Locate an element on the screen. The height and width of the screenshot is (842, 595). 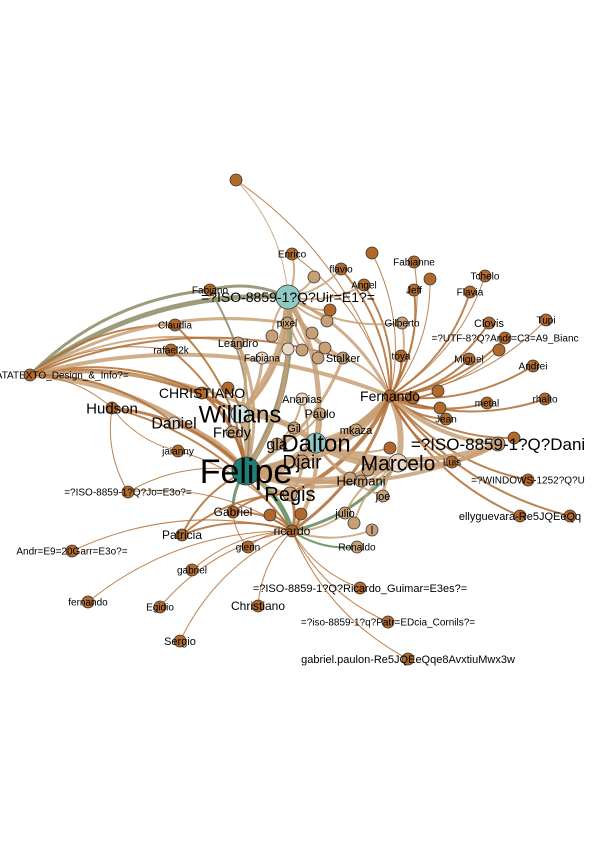
node-label-rhalto: rhalto is located at coordinates (544, 400).